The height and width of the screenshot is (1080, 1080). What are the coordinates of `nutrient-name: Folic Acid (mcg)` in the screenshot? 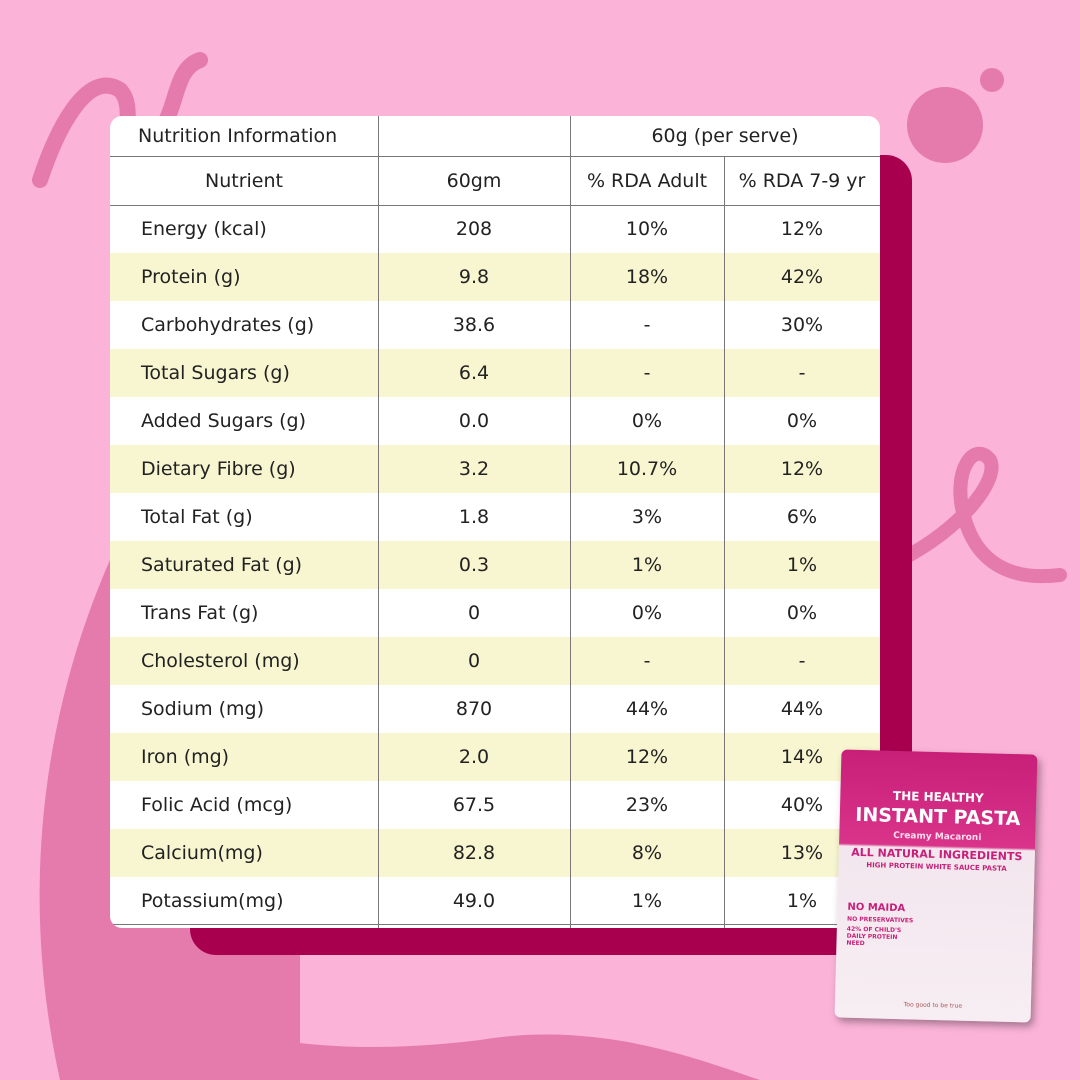 It's located at (217, 805).